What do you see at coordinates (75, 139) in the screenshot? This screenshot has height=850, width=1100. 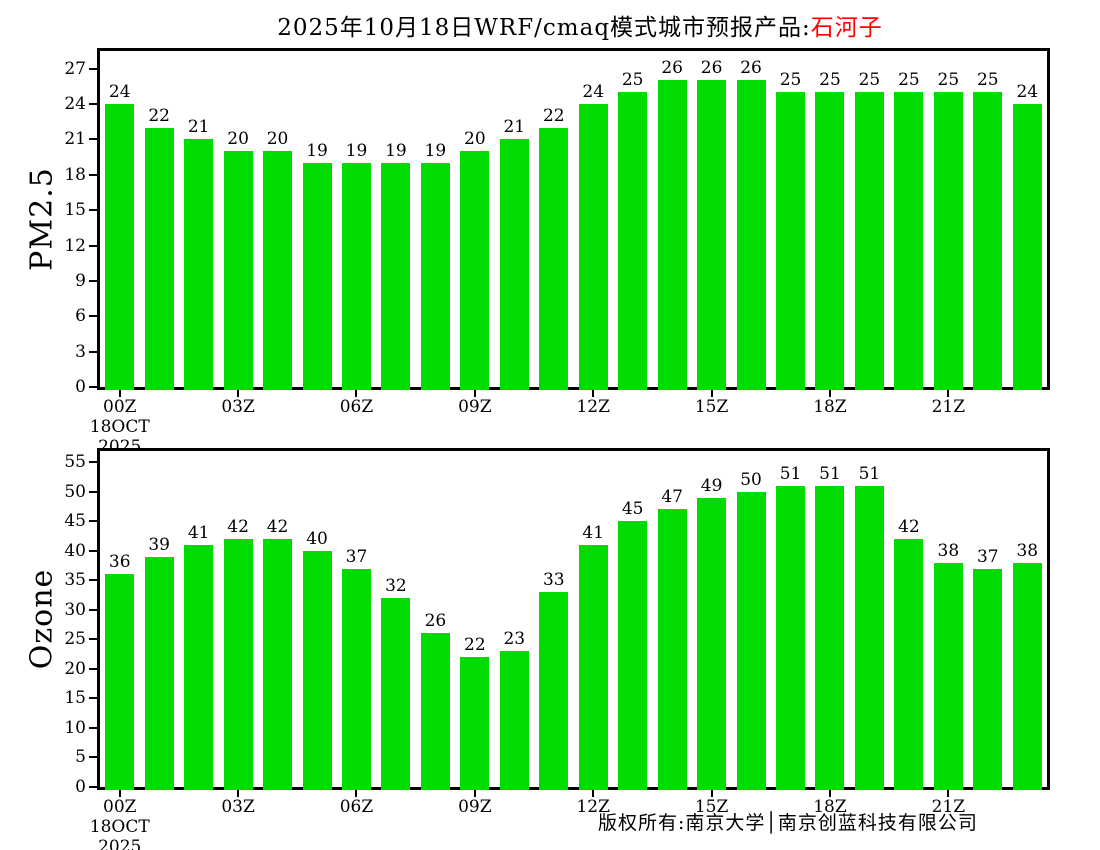 I see `y-axis-tick-label: 21` at bounding box center [75, 139].